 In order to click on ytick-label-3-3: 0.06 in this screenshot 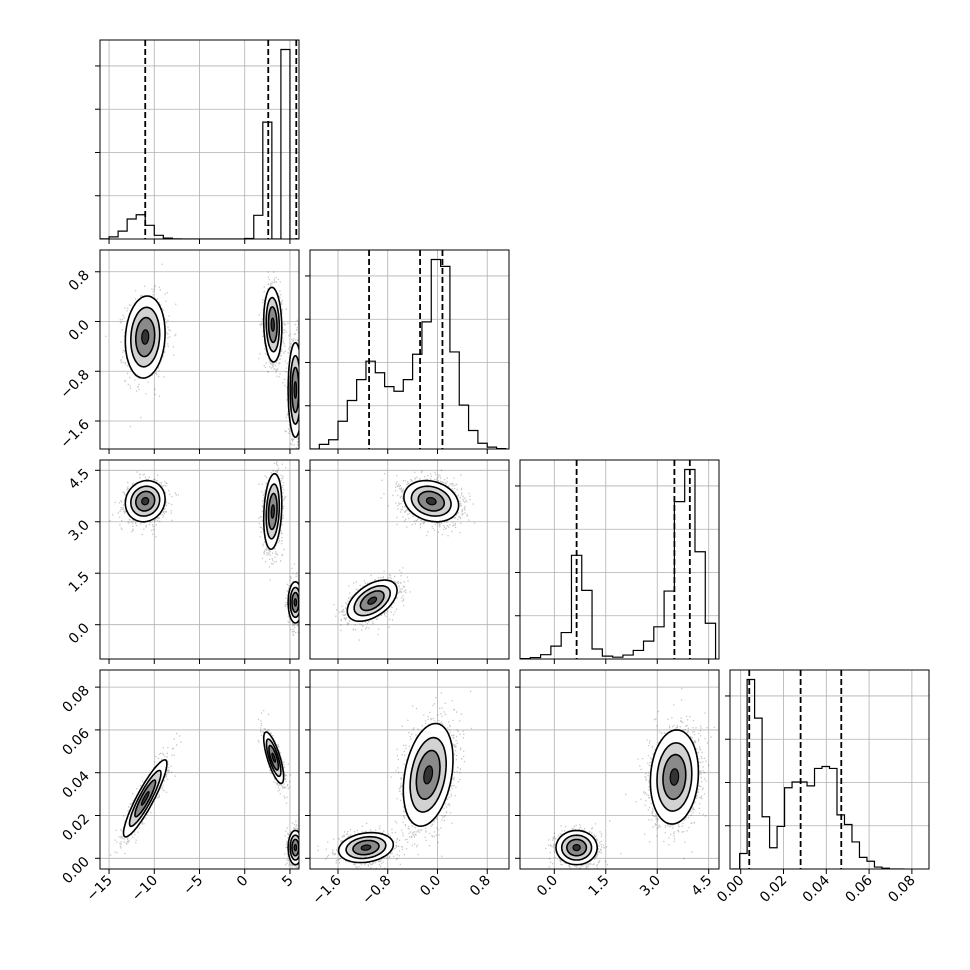, I will do `click(75, 741)`.